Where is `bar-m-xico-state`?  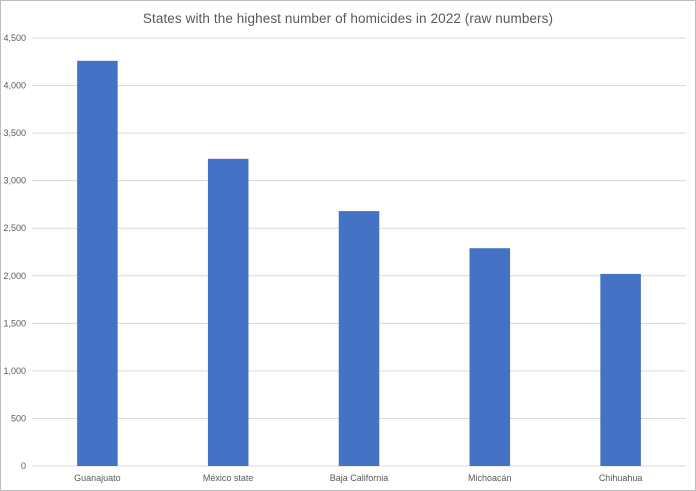 bar-m-xico-state is located at coordinates (228, 312).